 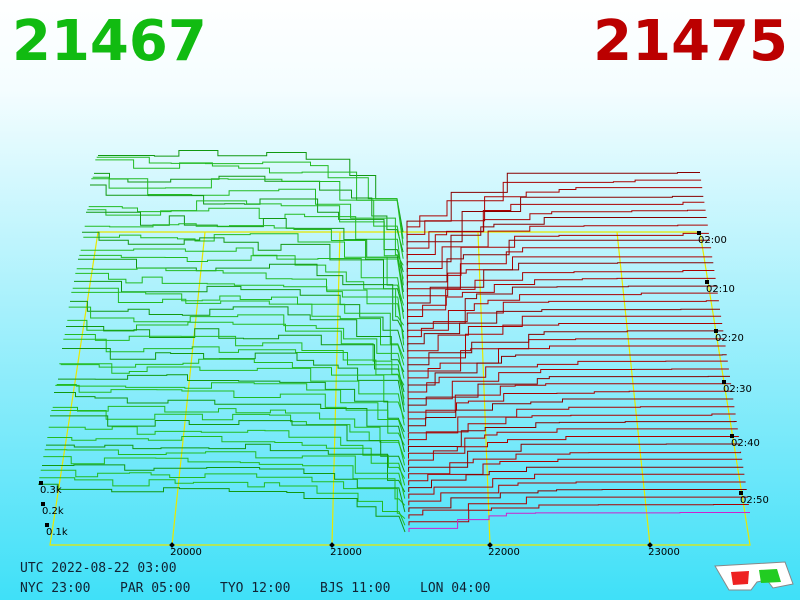 I want to click on city-time: BJS 11:00, so click(x=355, y=588).